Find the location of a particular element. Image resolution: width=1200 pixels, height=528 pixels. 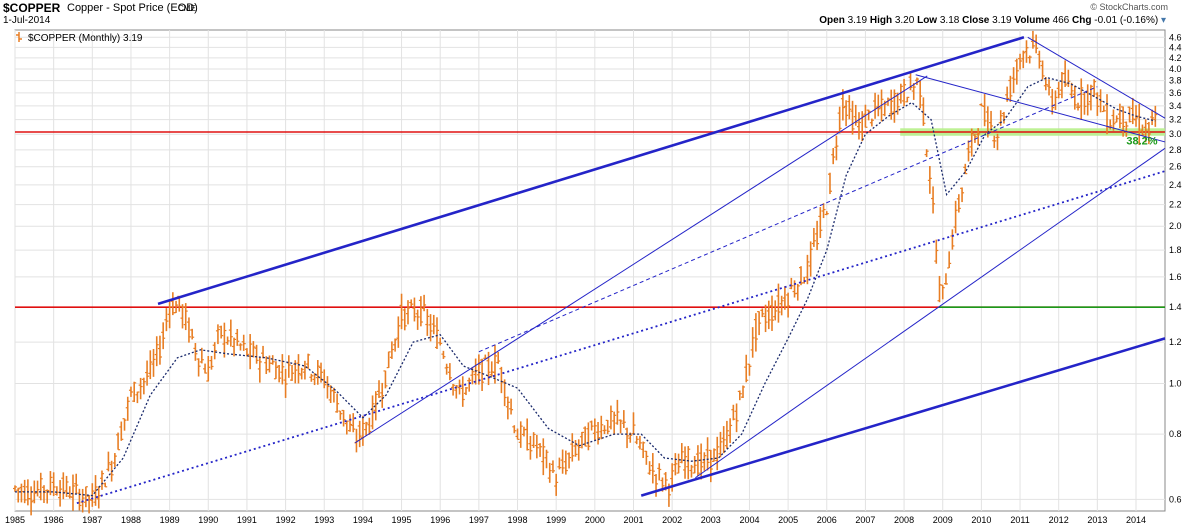

y-tick-label: 2.0 is located at coordinates (1175, 226).